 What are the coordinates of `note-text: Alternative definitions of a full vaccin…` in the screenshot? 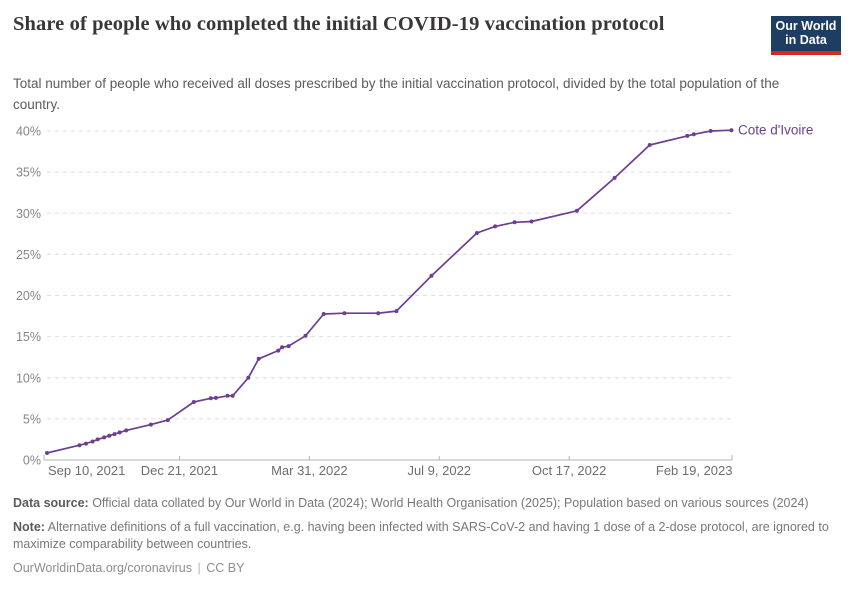 It's located at (421, 535).